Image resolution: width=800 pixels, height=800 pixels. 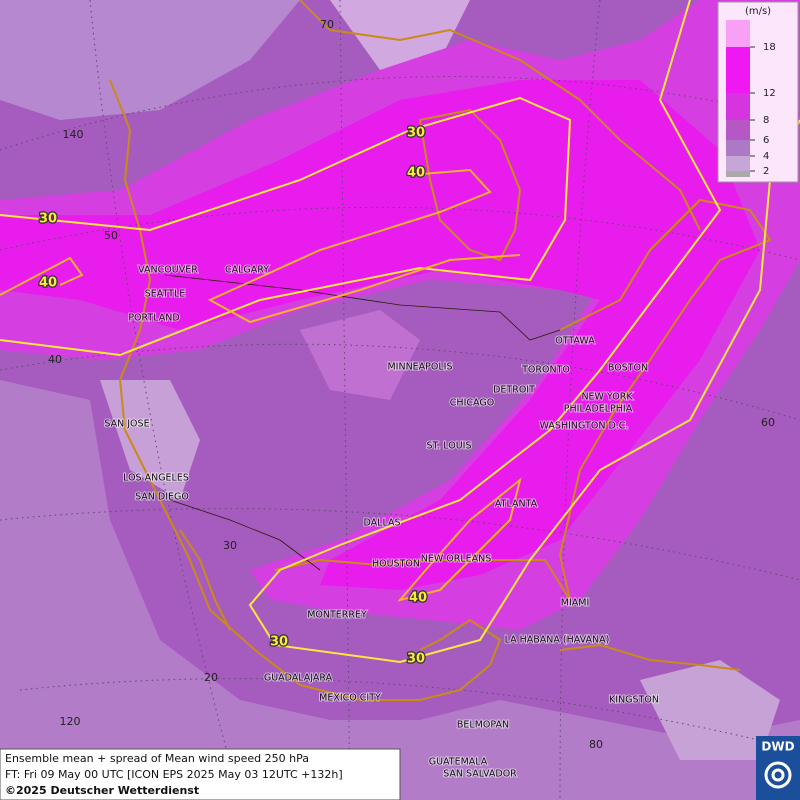 I want to click on city-label: SAN SALVADOR, so click(x=480, y=774).